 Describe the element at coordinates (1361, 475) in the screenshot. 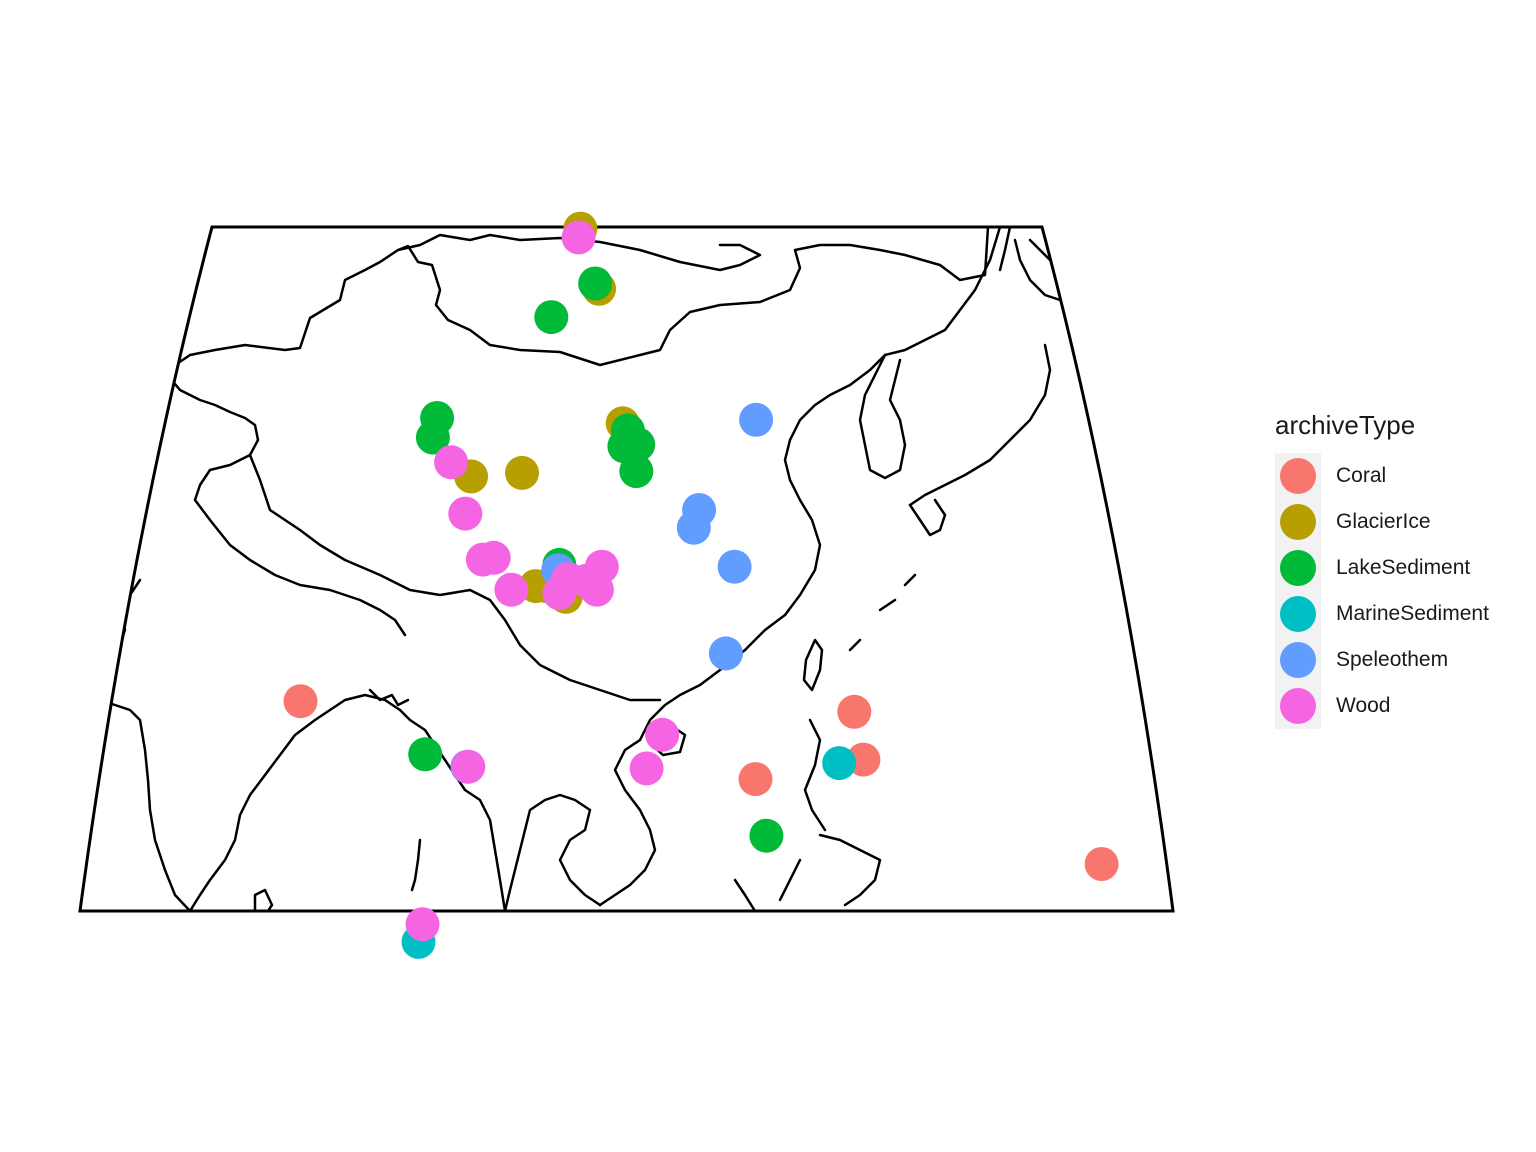

I see `legend-label-coral: Coral` at that location.